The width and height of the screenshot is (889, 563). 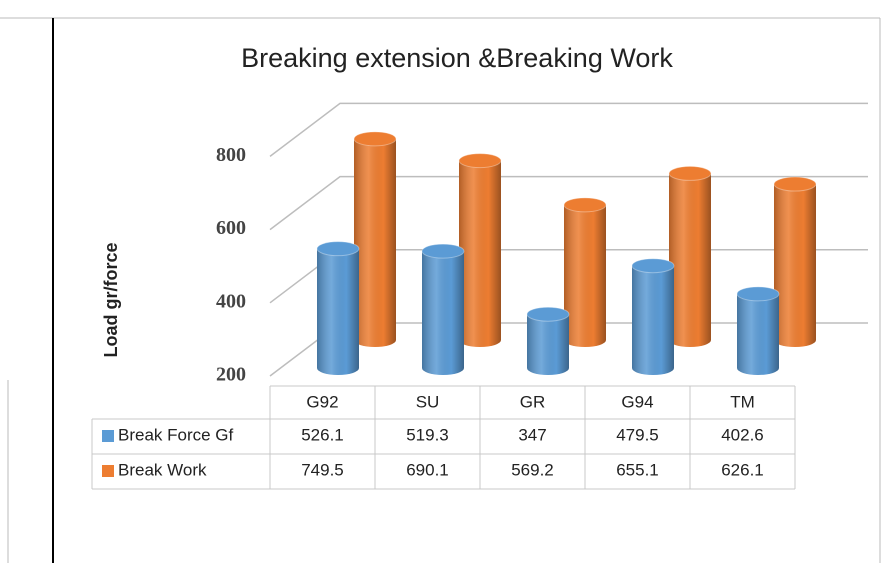 I want to click on table-value: 519.3, so click(x=427, y=434).